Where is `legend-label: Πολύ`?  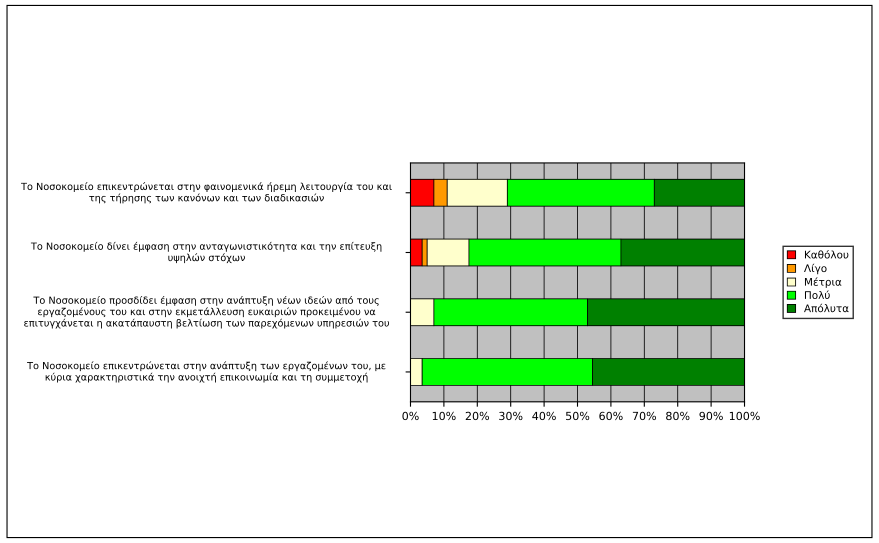
legend-label: Πολύ is located at coordinates (817, 295).